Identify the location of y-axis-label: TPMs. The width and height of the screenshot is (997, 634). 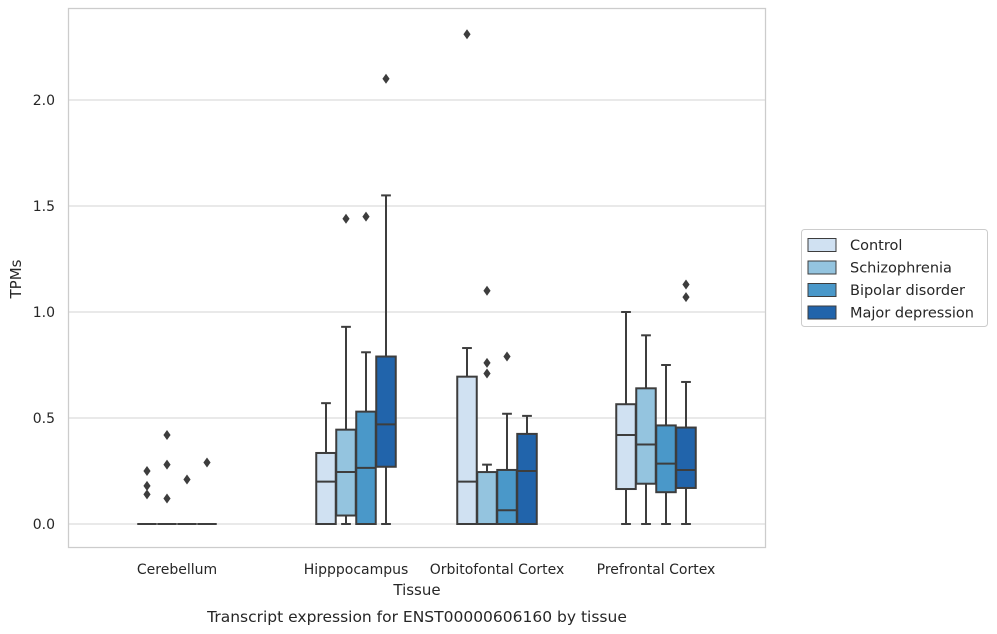
(16, 279).